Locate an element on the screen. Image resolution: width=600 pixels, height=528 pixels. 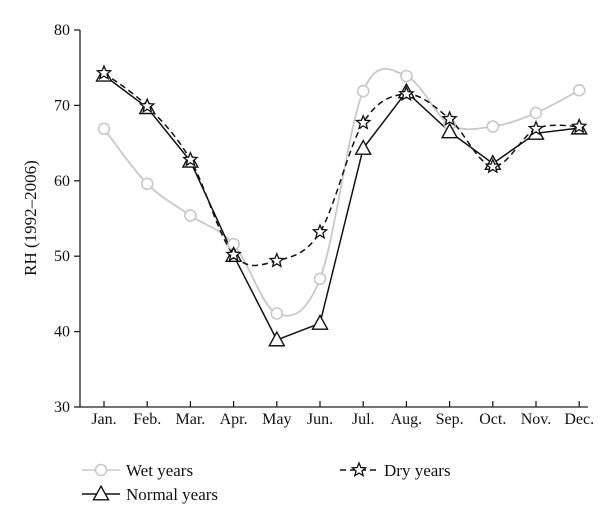
point-wet-years-dec is located at coordinates (579, 90).